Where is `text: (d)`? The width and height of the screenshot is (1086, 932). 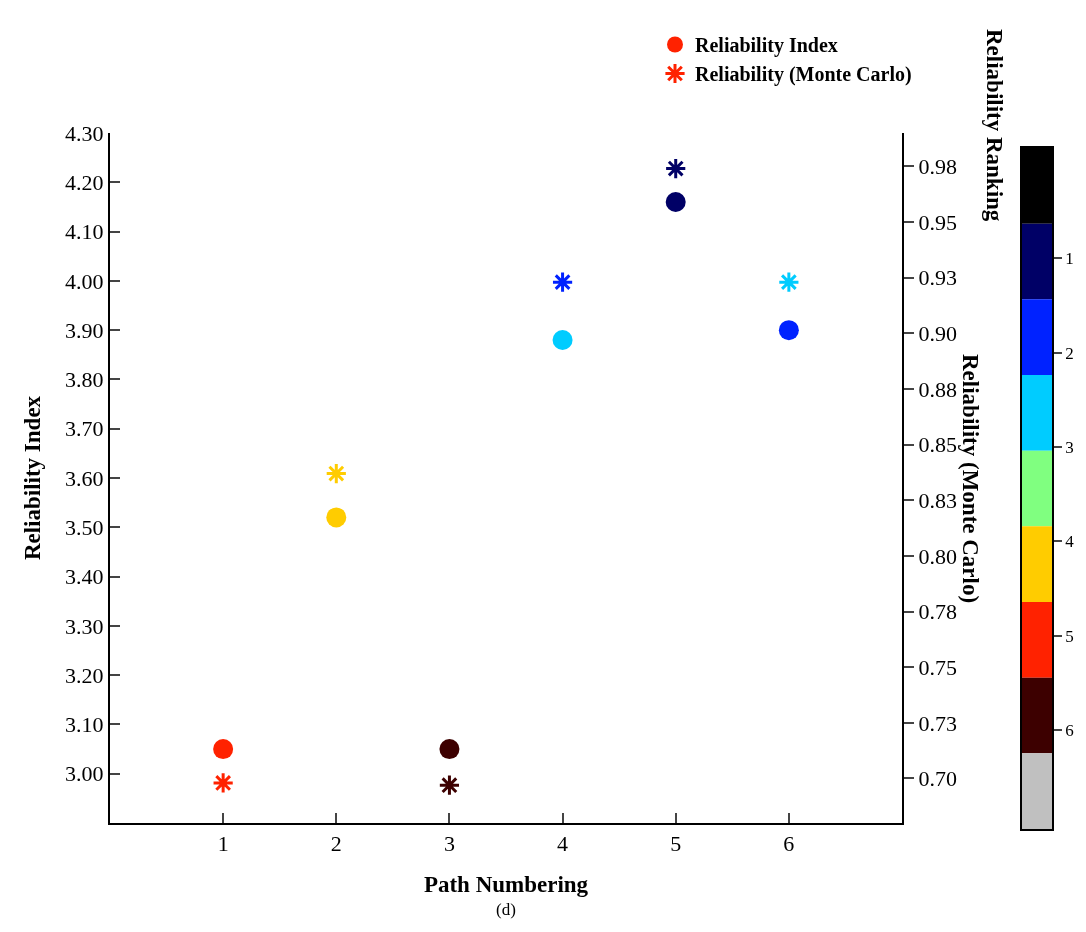
text: (d) is located at coordinates (506, 909).